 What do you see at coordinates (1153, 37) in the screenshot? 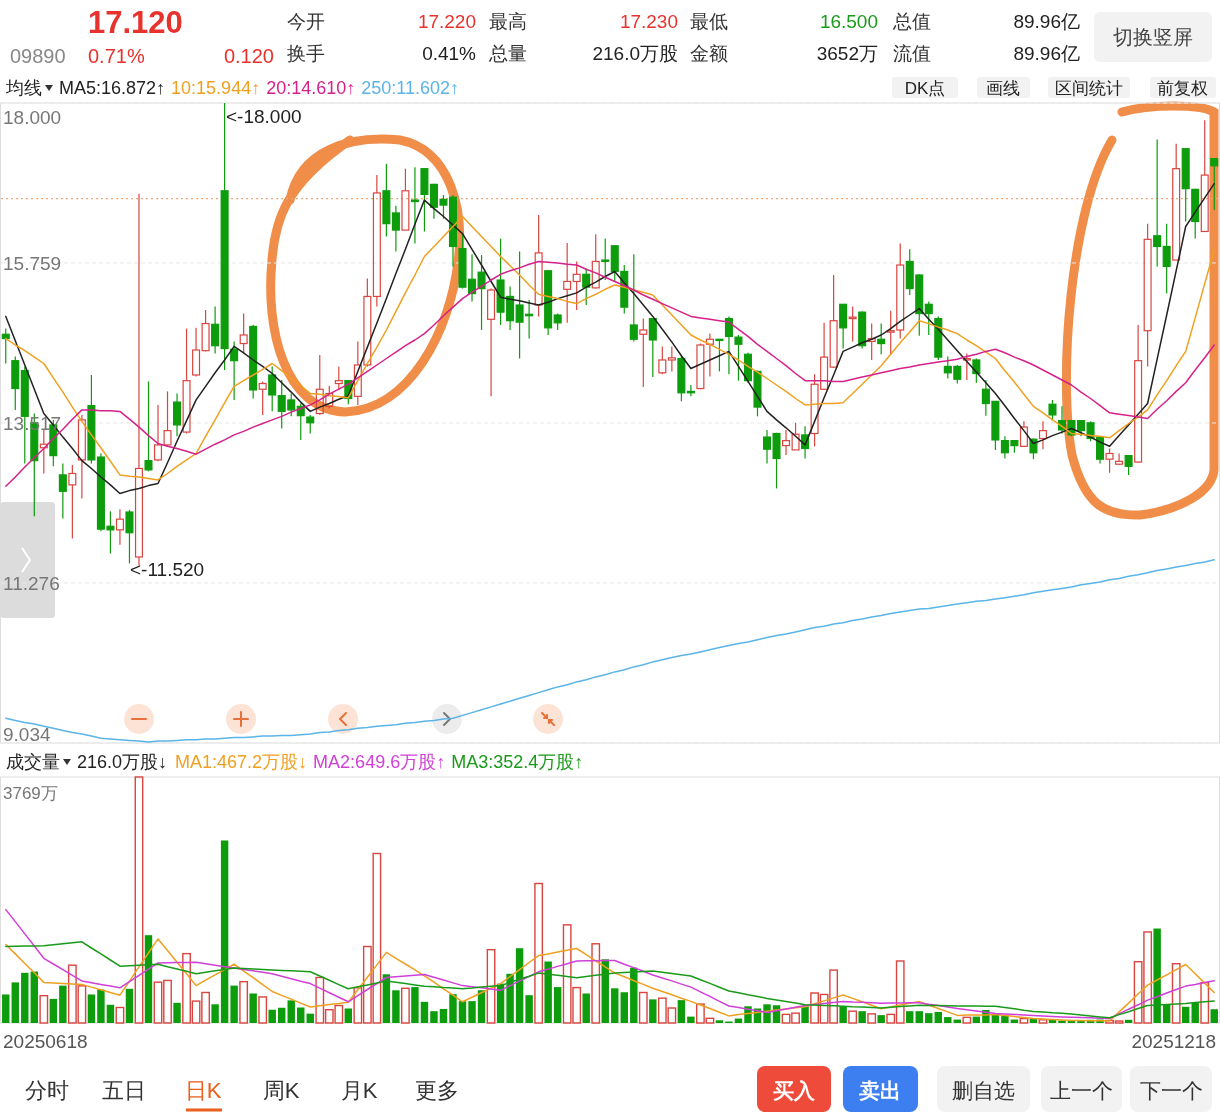
I see `text: 切换竖屏` at bounding box center [1153, 37].